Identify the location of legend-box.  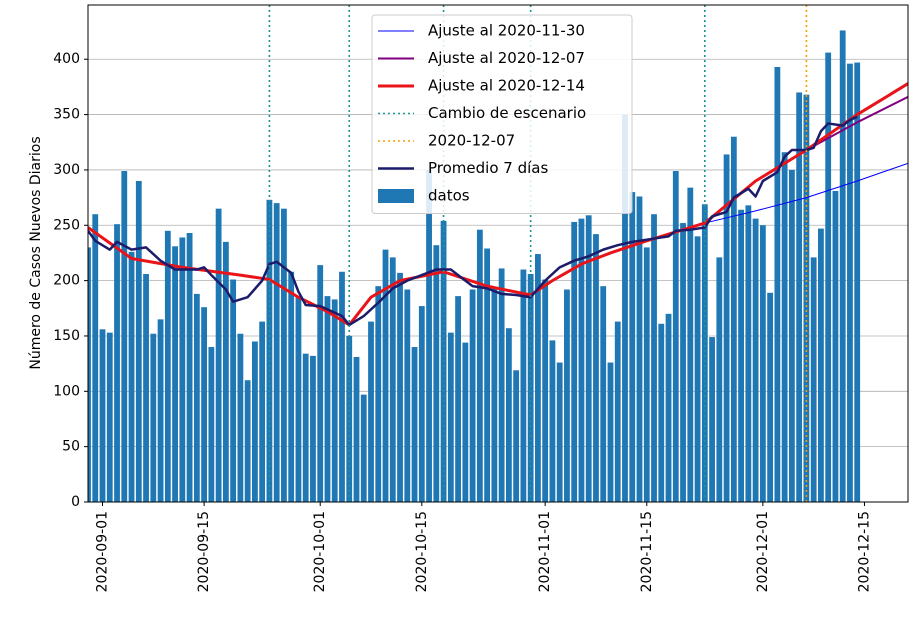
(502, 114).